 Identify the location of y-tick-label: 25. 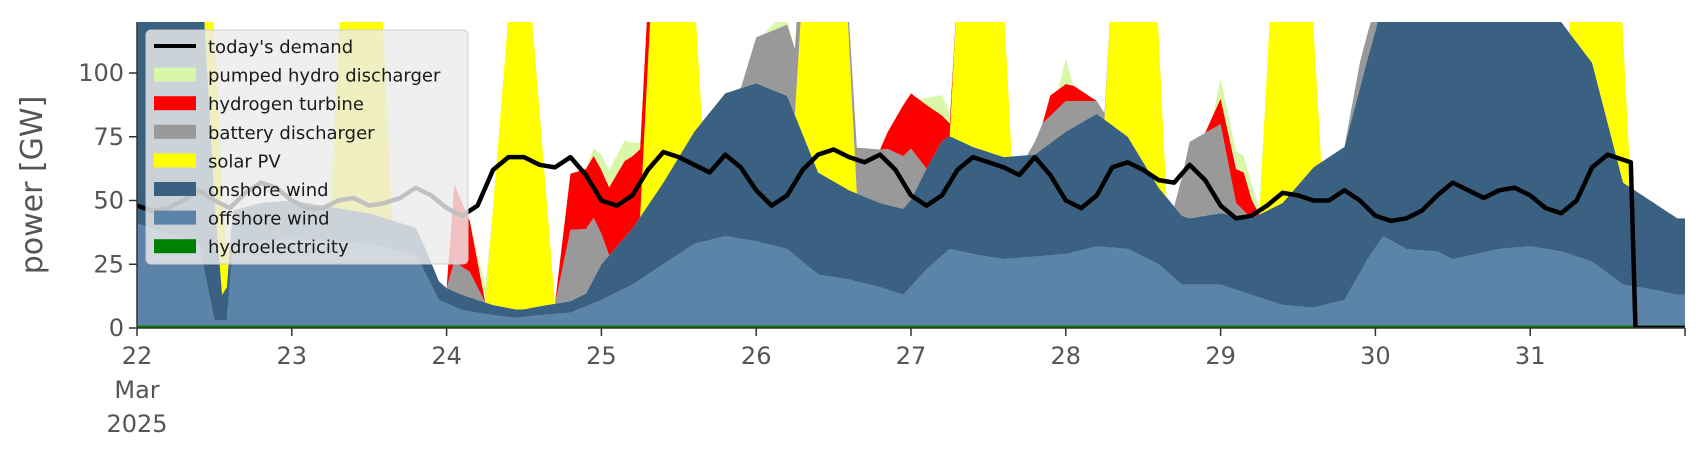
(108, 264).